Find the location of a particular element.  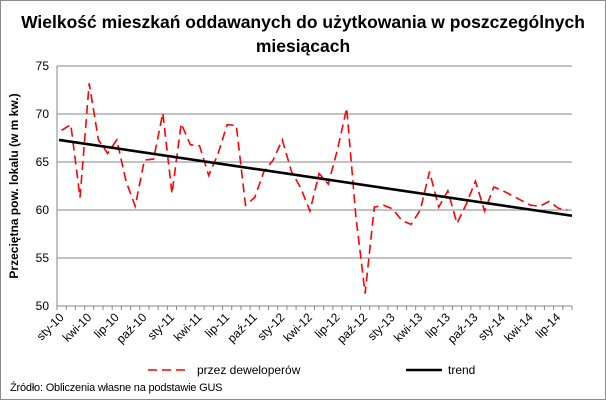

x-tick-label-16: sty-14 is located at coordinates (491, 326).